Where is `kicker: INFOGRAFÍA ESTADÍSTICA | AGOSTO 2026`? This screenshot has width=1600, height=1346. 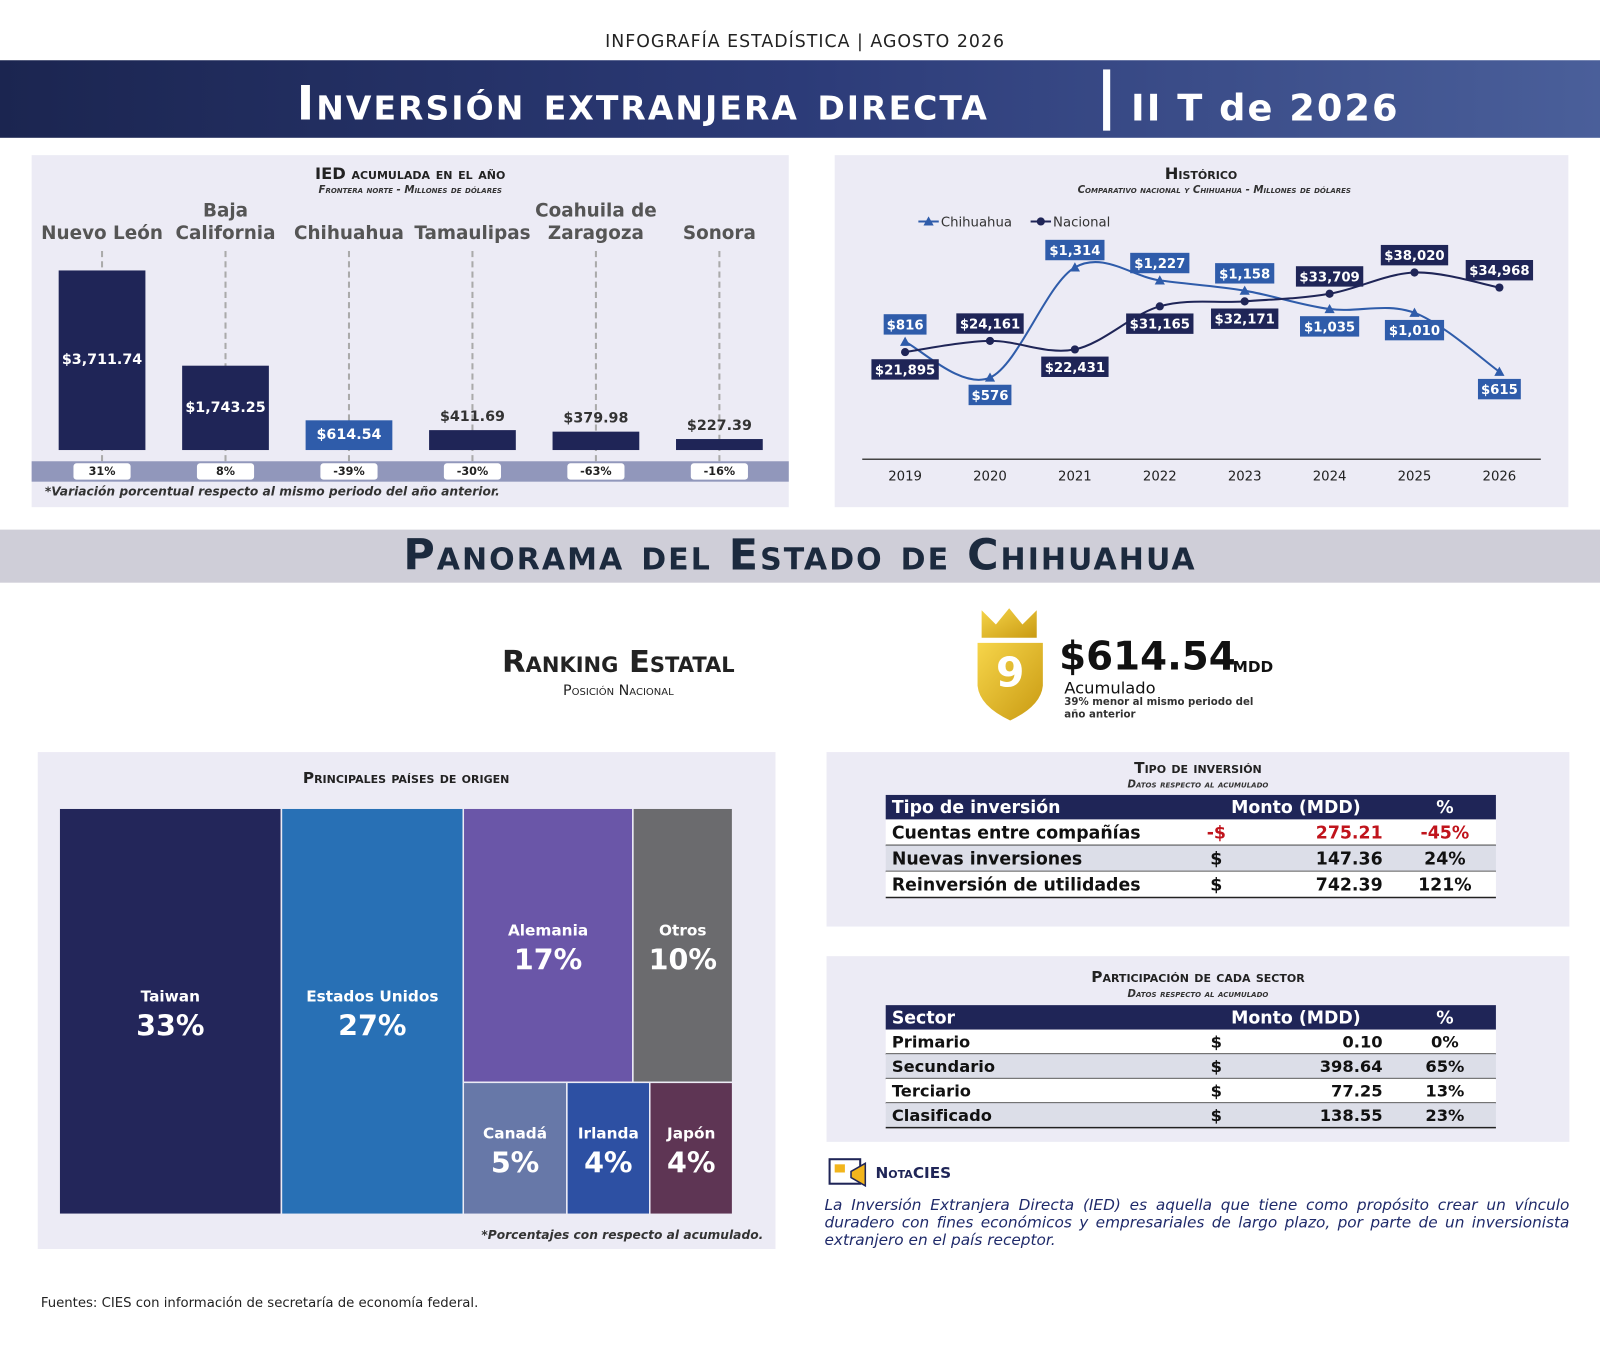 kicker: INFOGRAFÍA ESTADÍSTICA | AGOSTO 2026 is located at coordinates (805, 41).